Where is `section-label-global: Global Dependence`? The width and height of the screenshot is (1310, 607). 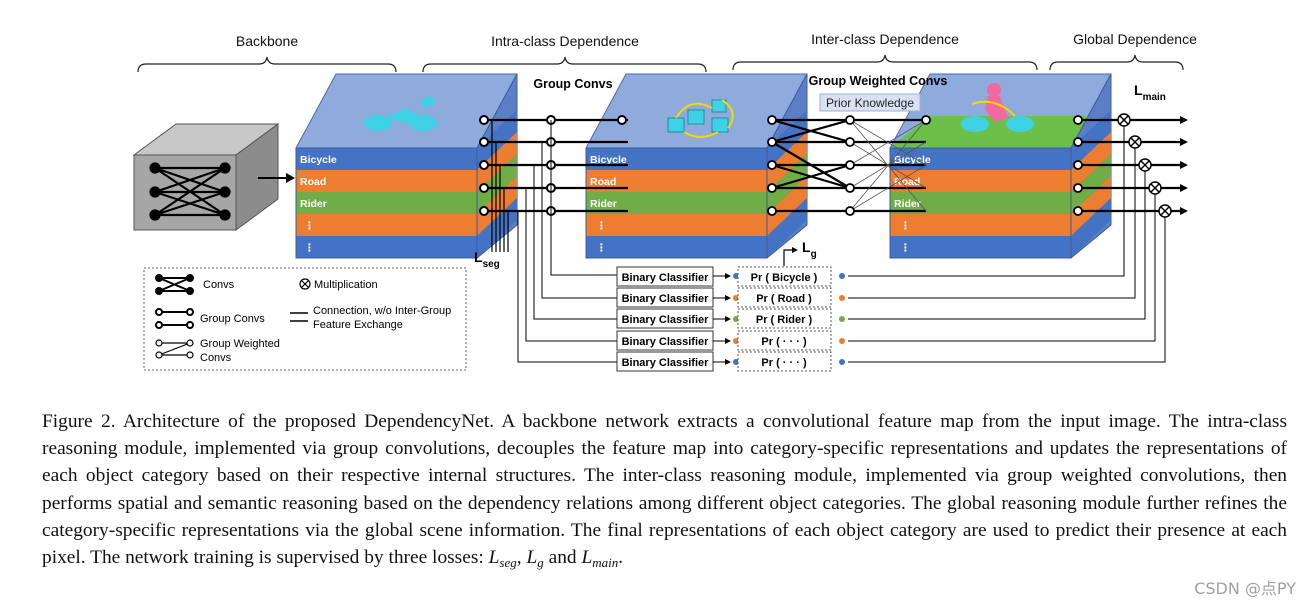
section-label-global: Global Dependence is located at coordinates (1135, 39).